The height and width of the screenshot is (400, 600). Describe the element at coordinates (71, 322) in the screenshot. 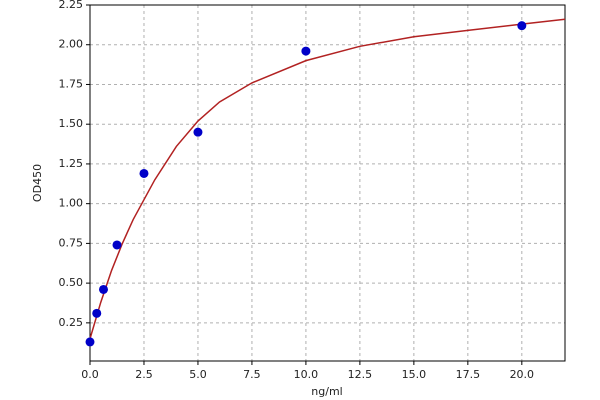

I see `y-tick-label: 0.25` at that location.